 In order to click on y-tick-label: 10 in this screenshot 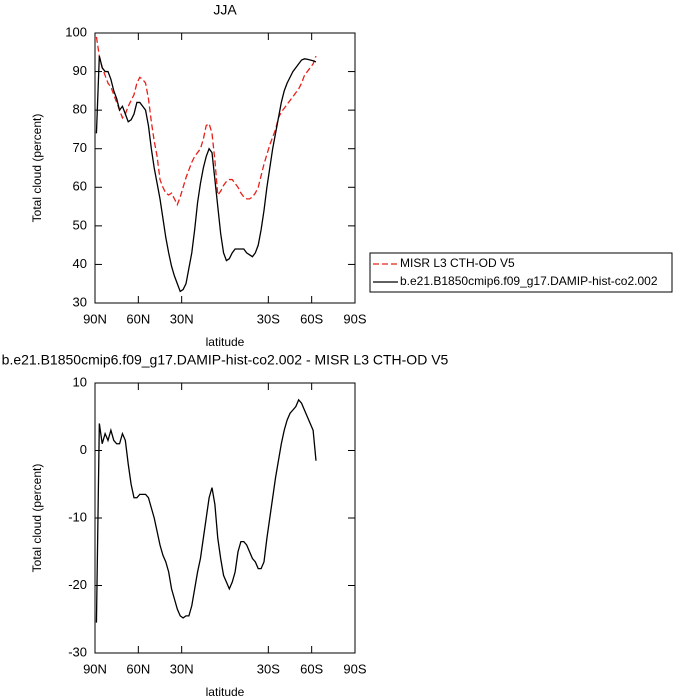, I will do `click(80, 381)`.